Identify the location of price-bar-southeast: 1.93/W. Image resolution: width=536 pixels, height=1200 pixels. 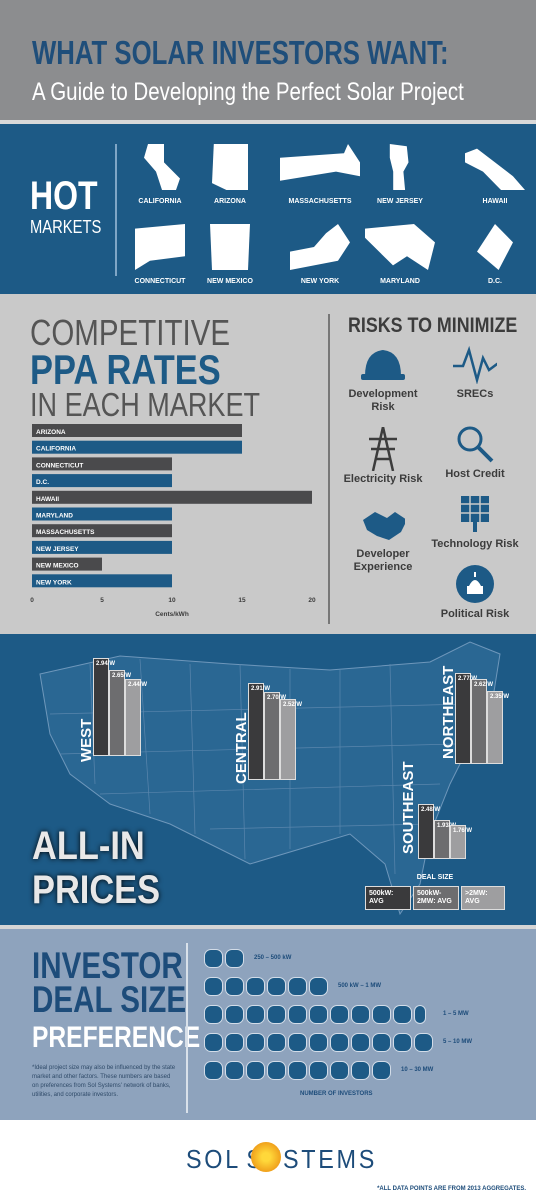
(445, 839).